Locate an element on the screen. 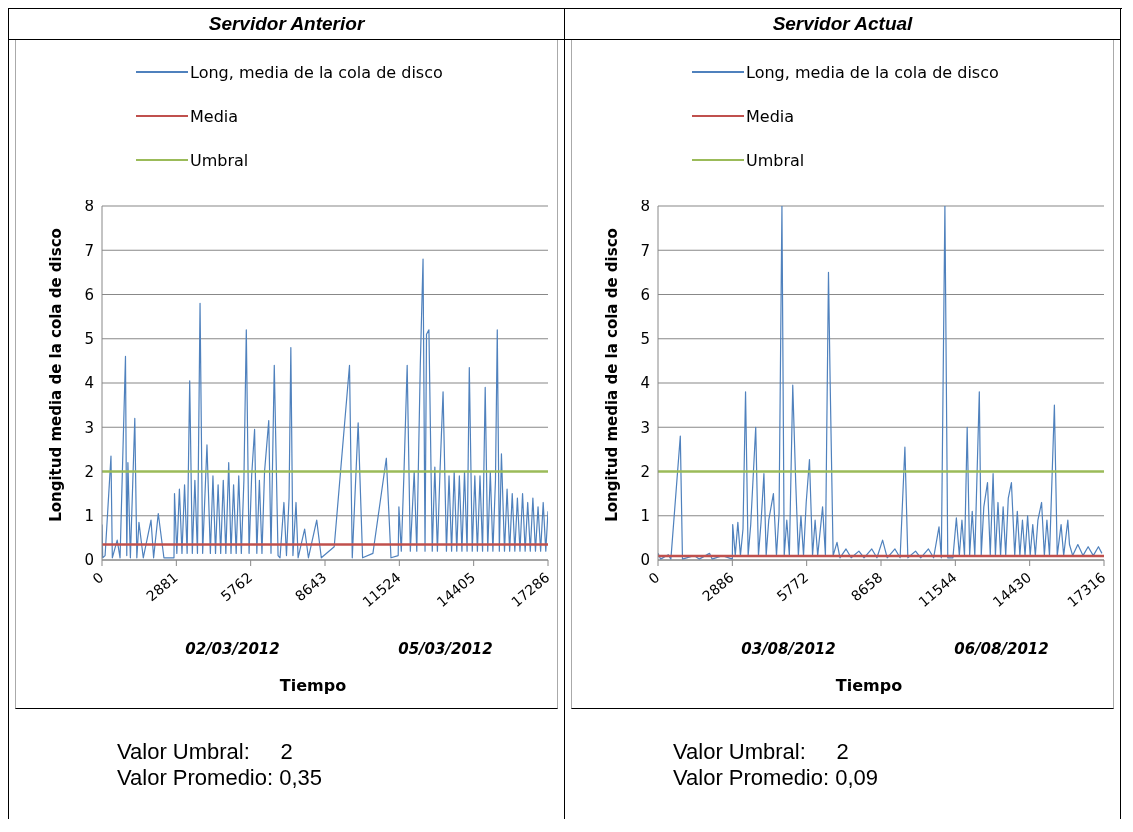 The image size is (1133, 832). text: 05/03/2012 is located at coordinates (445, 649).